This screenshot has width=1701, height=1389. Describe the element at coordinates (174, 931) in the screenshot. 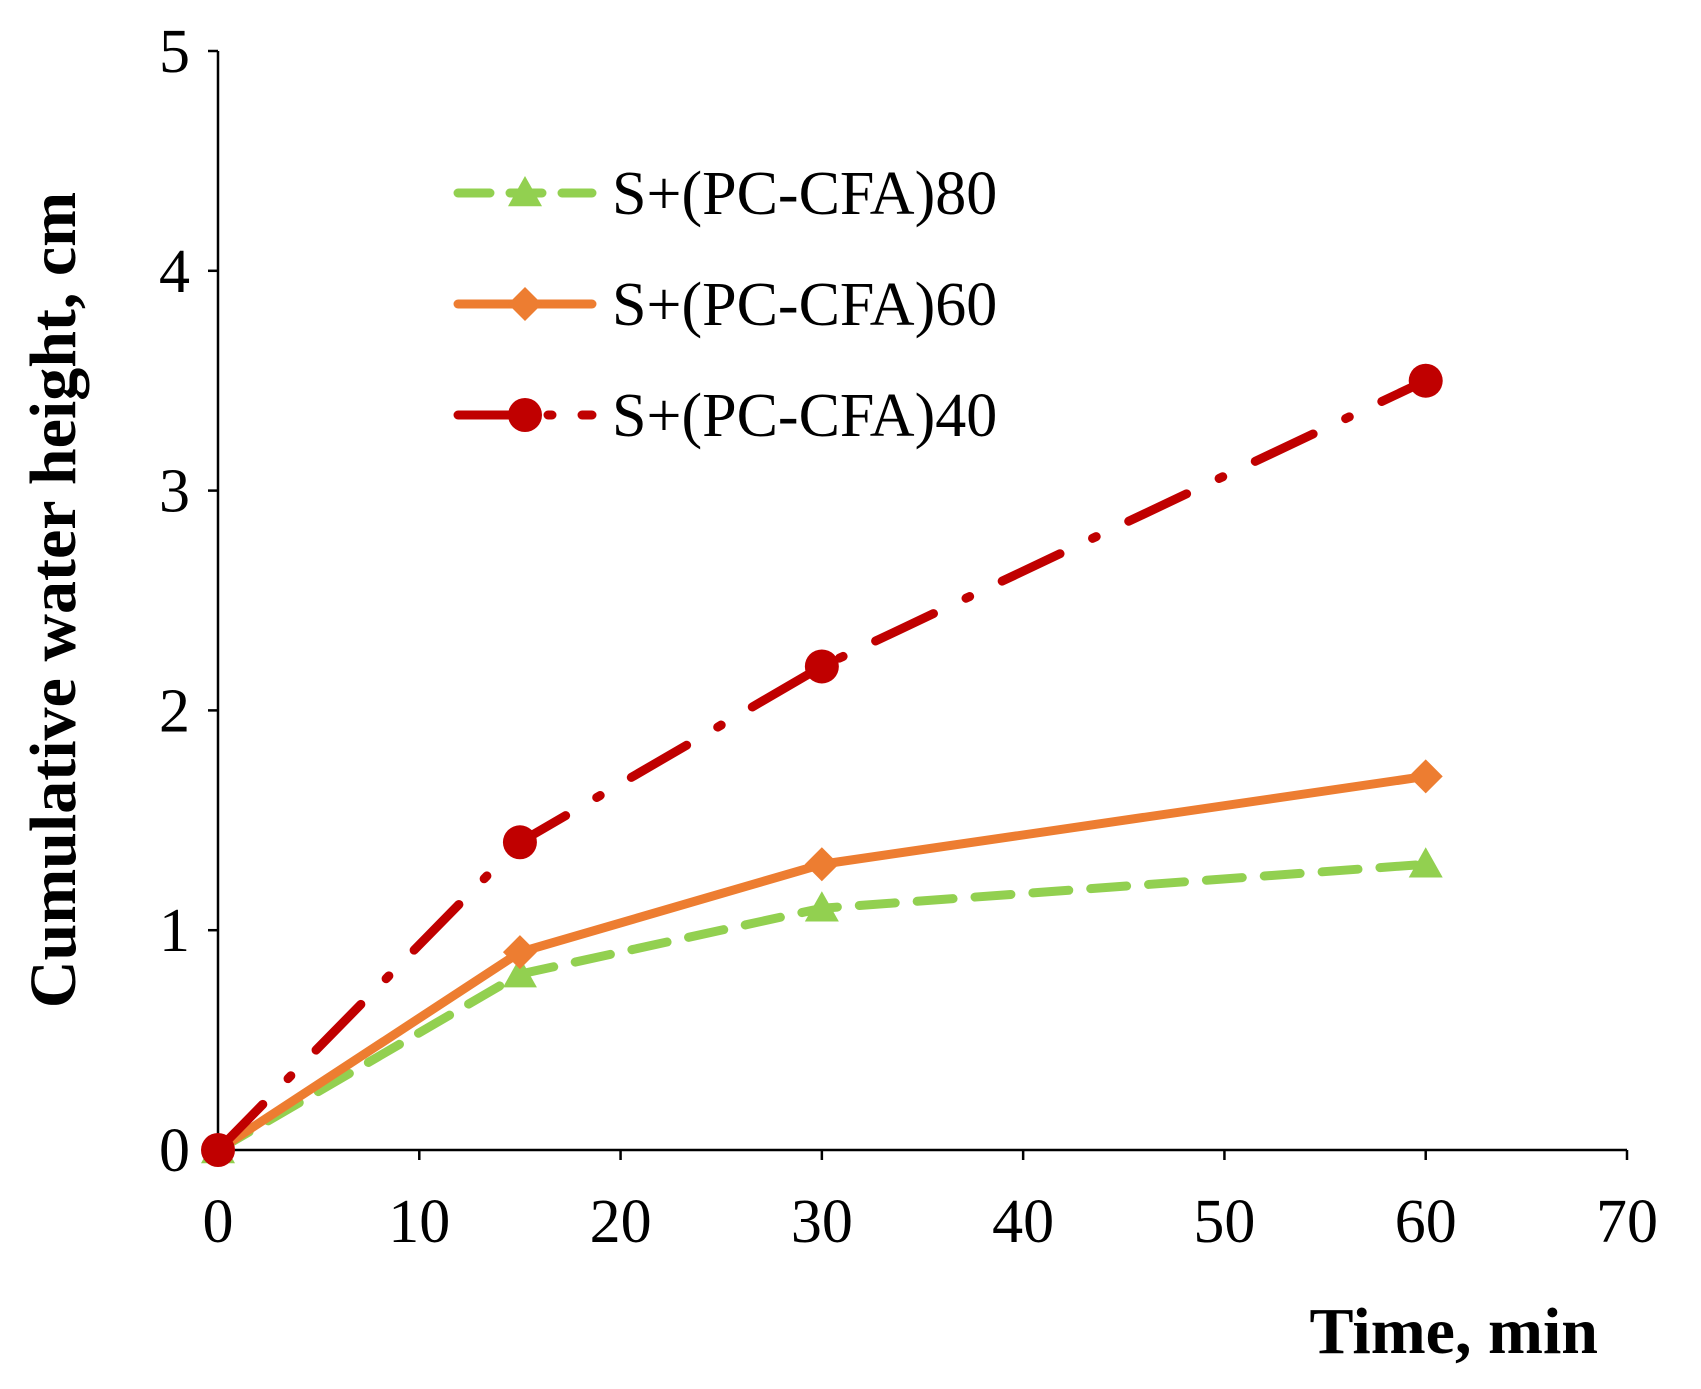

I see `y-tick-label: 1` at that location.